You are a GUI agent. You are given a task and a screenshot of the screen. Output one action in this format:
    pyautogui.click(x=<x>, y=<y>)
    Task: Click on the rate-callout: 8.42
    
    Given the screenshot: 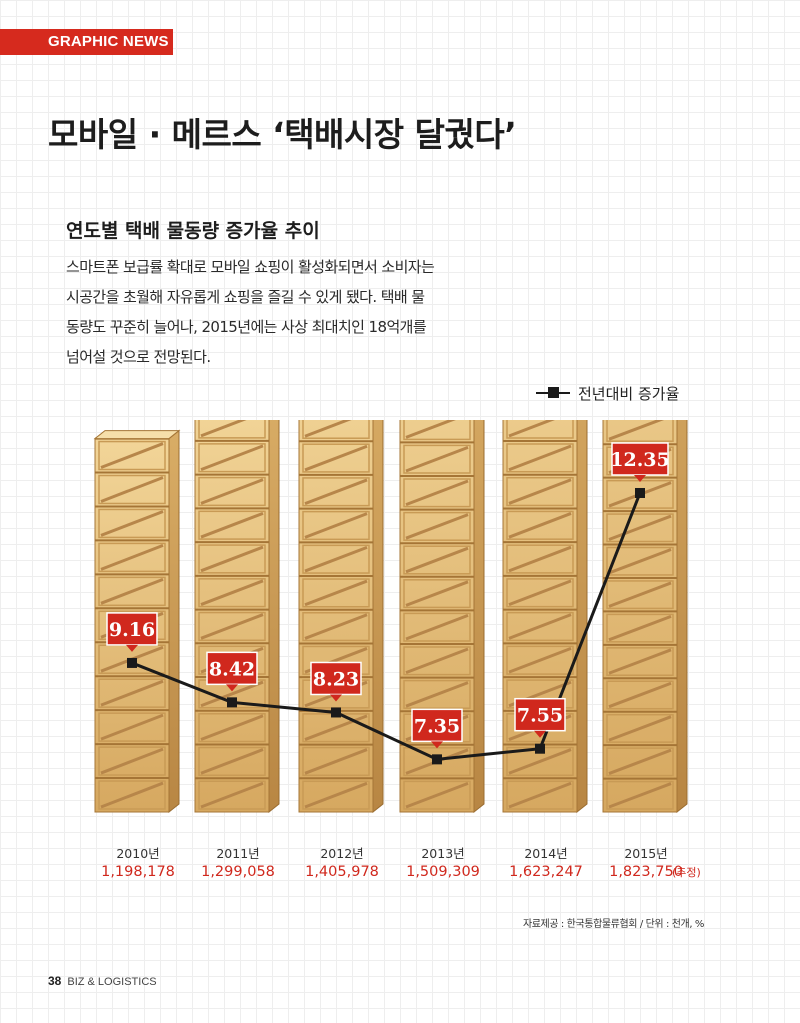 What is the action you would take?
    pyautogui.click(x=232, y=671)
    